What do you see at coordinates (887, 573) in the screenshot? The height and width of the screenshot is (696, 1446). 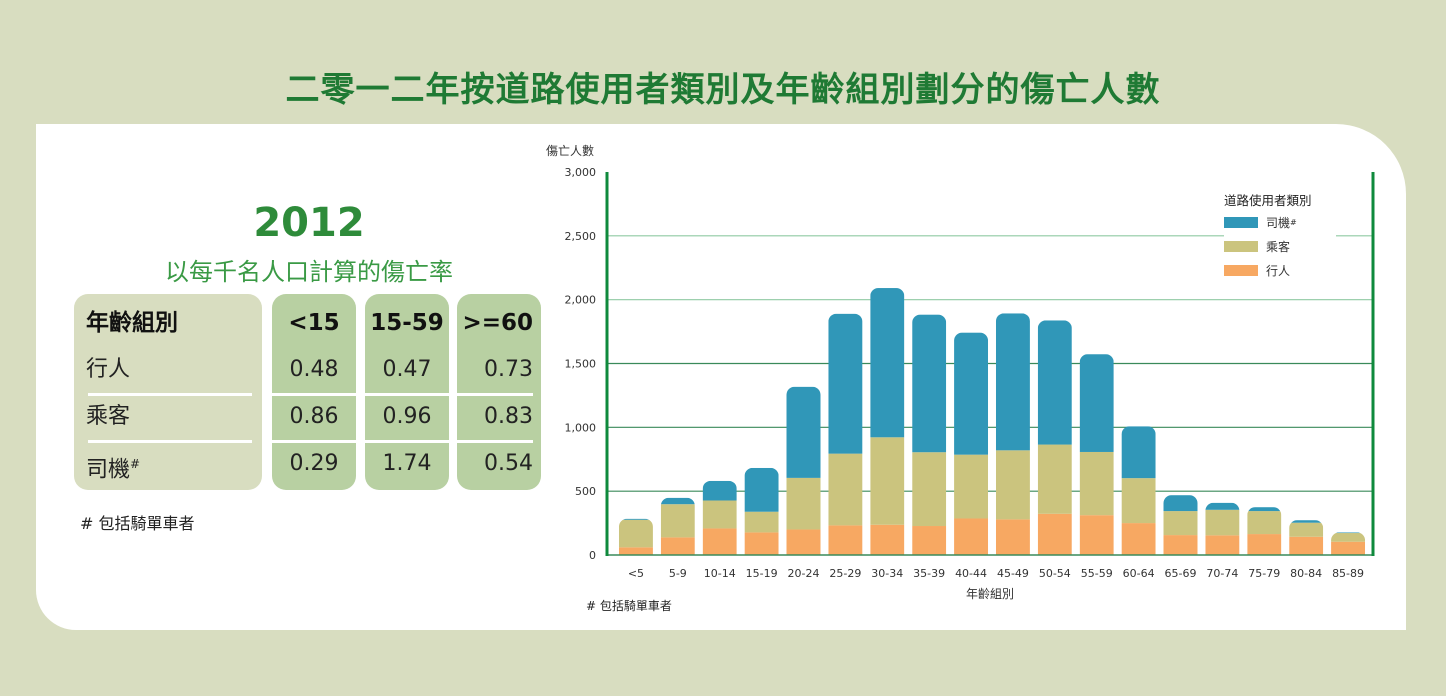 I see `x-tick-label: 30-34` at bounding box center [887, 573].